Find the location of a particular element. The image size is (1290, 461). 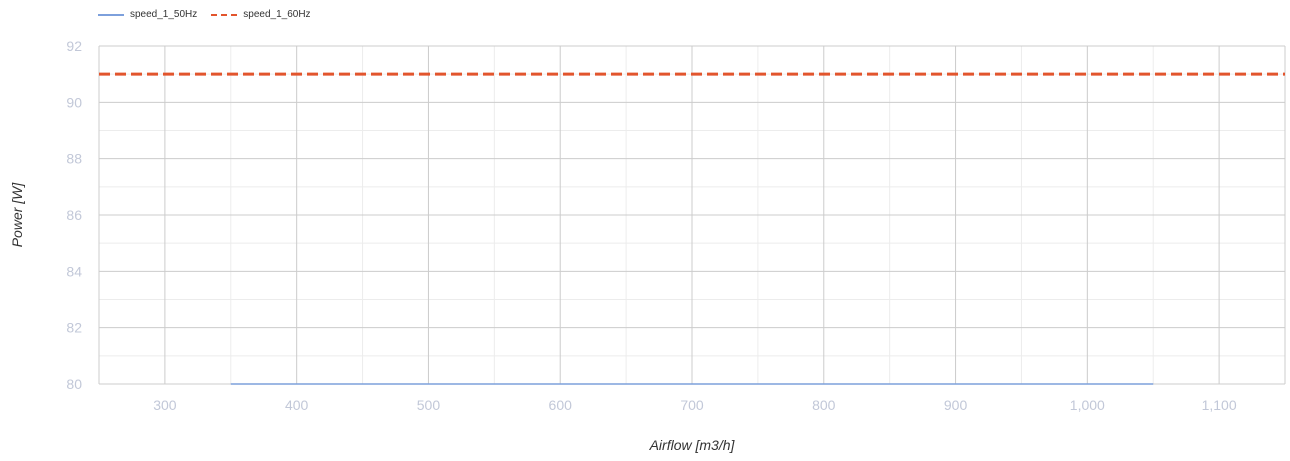

y-tick-label: 90 is located at coordinates (74, 102).